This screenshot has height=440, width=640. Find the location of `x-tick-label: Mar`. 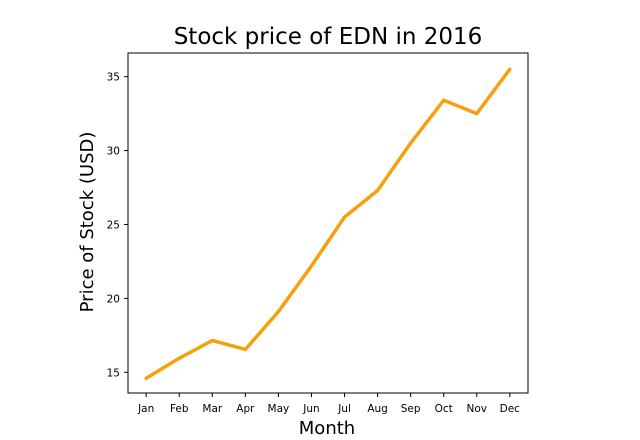

x-tick-label: Mar is located at coordinates (212, 409).